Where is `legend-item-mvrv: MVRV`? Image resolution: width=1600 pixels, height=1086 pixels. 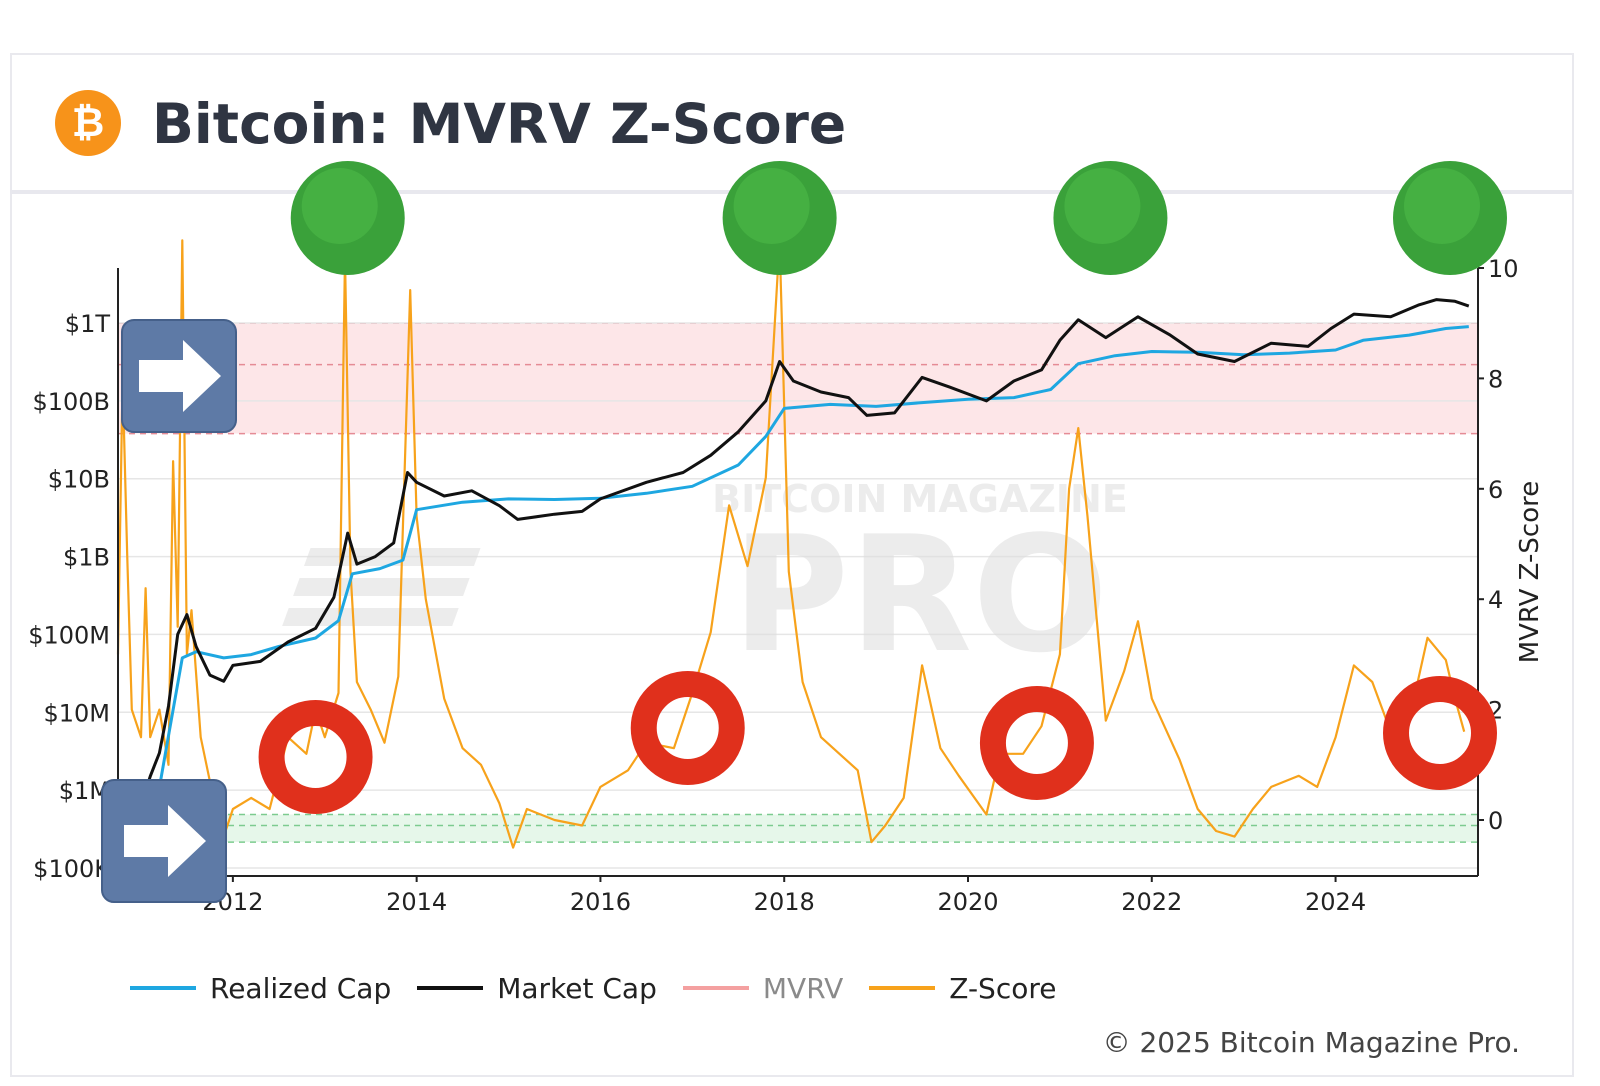 legend-item-mvrv: MVRV is located at coordinates (763, 988).